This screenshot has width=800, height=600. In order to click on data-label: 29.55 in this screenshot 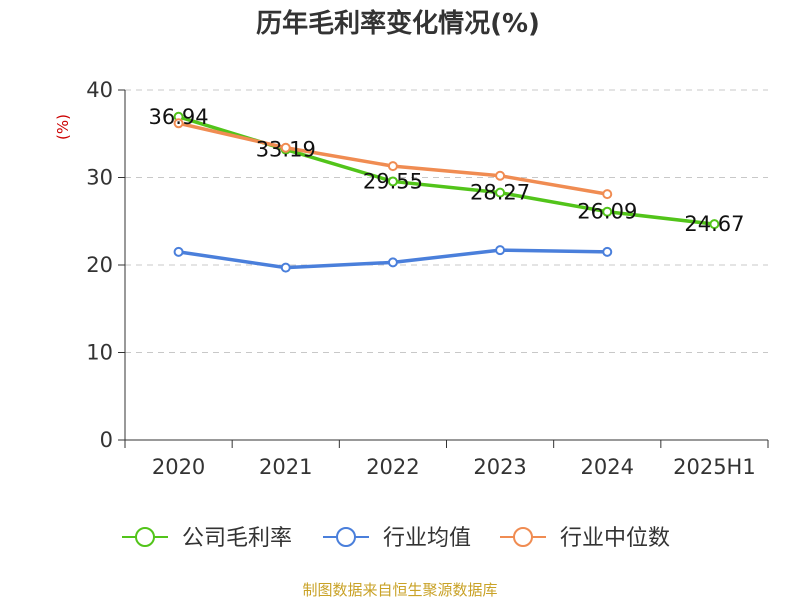, I will do `click(393, 181)`.